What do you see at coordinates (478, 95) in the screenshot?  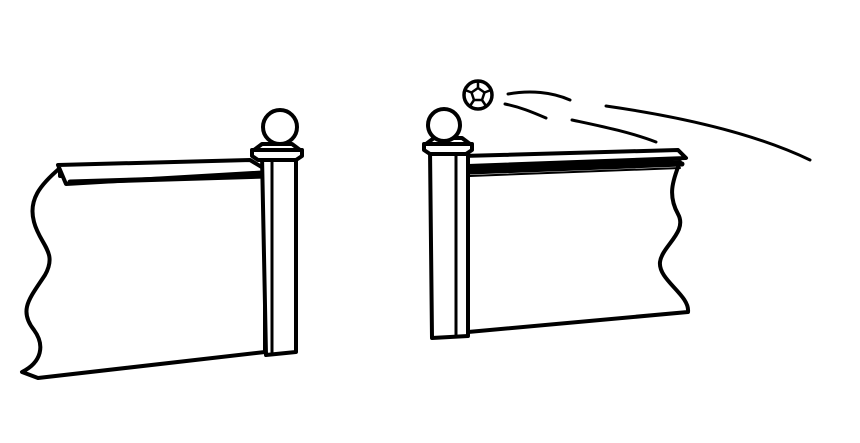 I see `soccer-ball-icon` at bounding box center [478, 95].